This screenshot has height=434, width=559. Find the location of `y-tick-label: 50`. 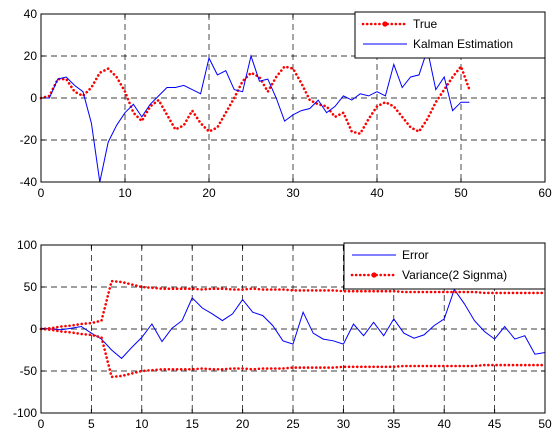

y-tick-label: 50 is located at coordinates (31, 287).